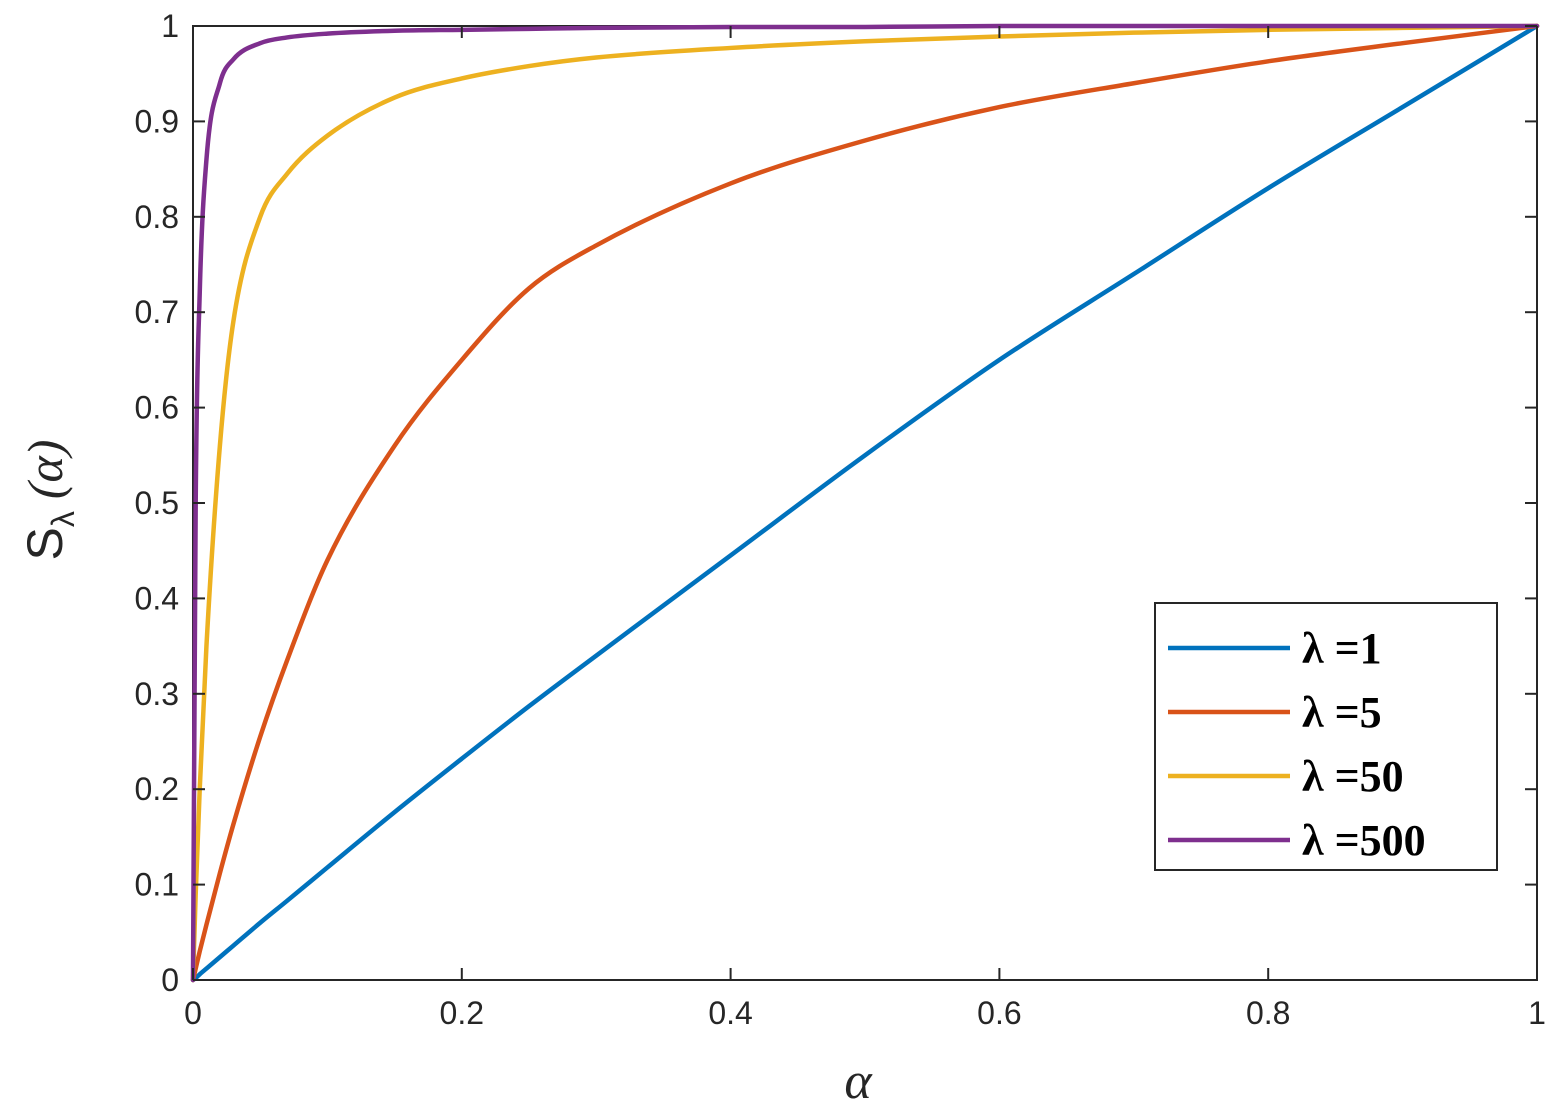 This screenshot has width=1568, height=1115. I want to click on legend-label-1: λ =5, so click(1342, 712).